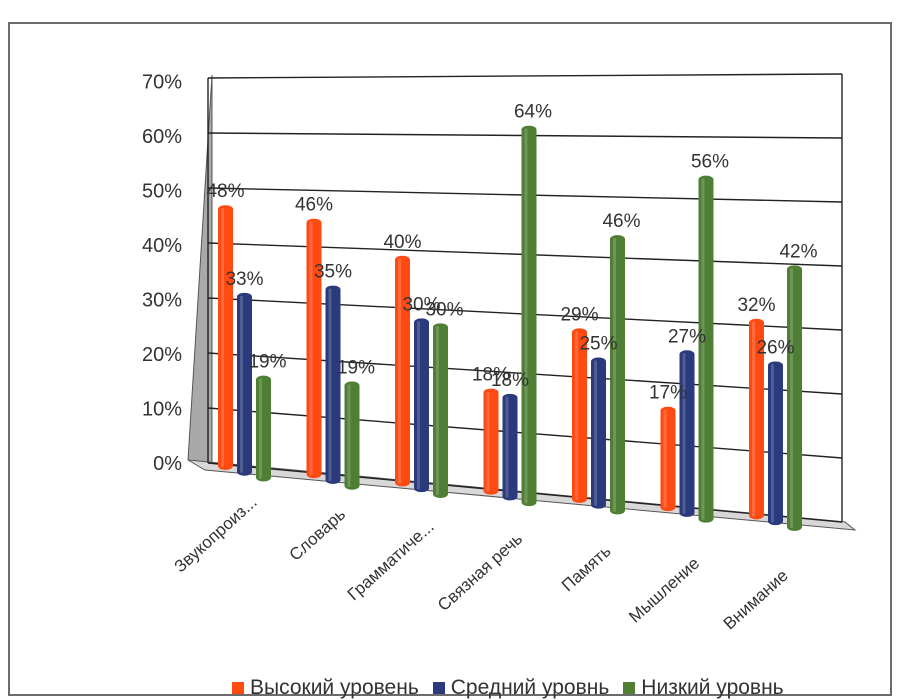 The image size is (901, 700). What do you see at coordinates (162, 301) in the screenshot?
I see `y-tick-label: 30%` at bounding box center [162, 301].